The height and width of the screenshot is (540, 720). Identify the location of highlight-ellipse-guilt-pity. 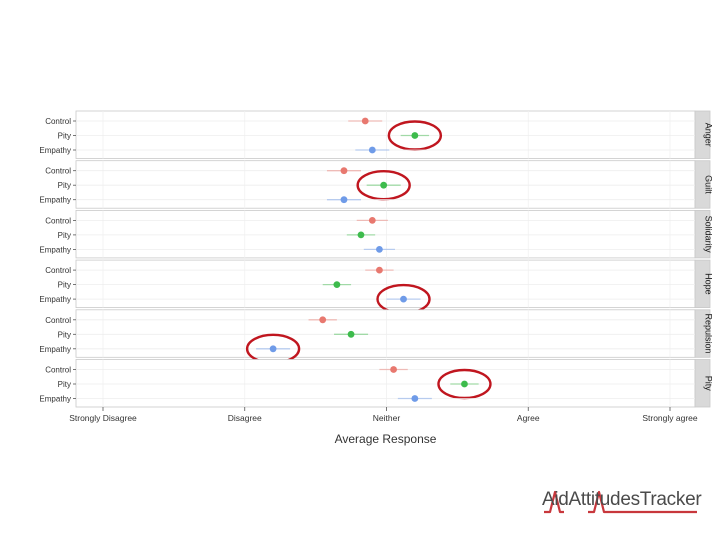
(383, 185).